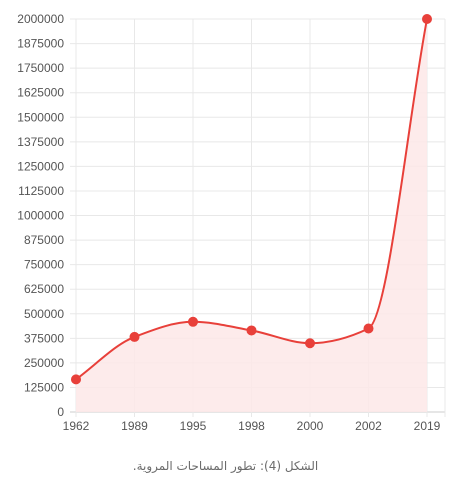  What do you see at coordinates (44, 314) in the screenshot?
I see `y-tick-label: 500000` at bounding box center [44, 314].